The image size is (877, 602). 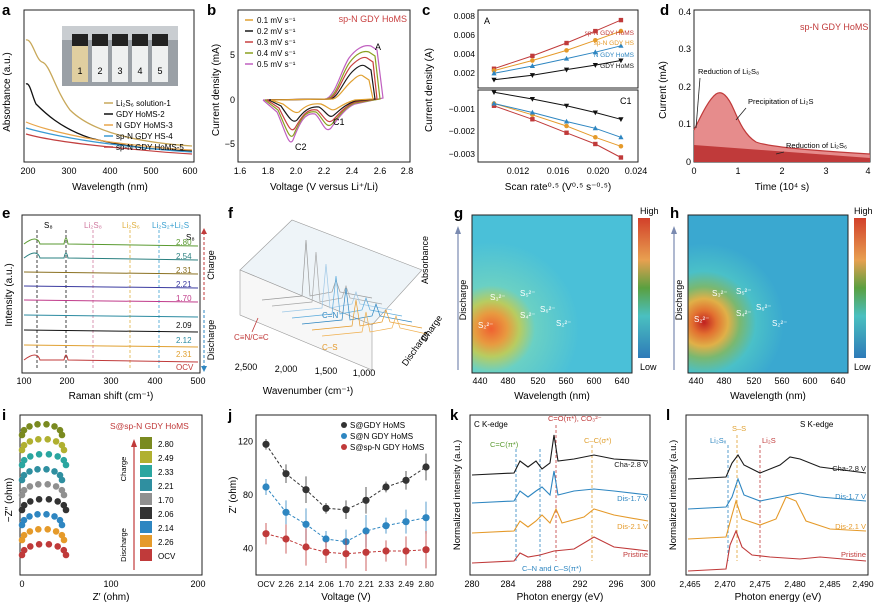 I want to click on curve-label: Dis-1.7 V, so click(x=850, y=496).